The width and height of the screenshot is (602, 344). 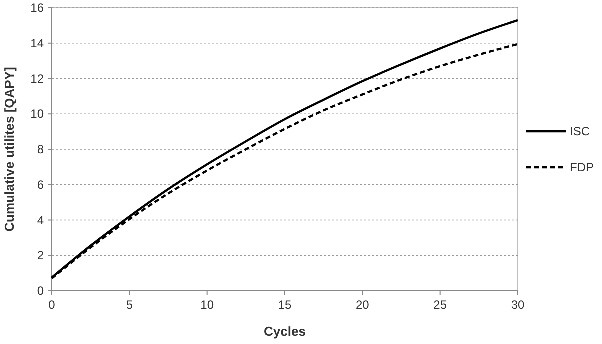 I want to click on x-tick-label: 0, so click(x=52, y=305).